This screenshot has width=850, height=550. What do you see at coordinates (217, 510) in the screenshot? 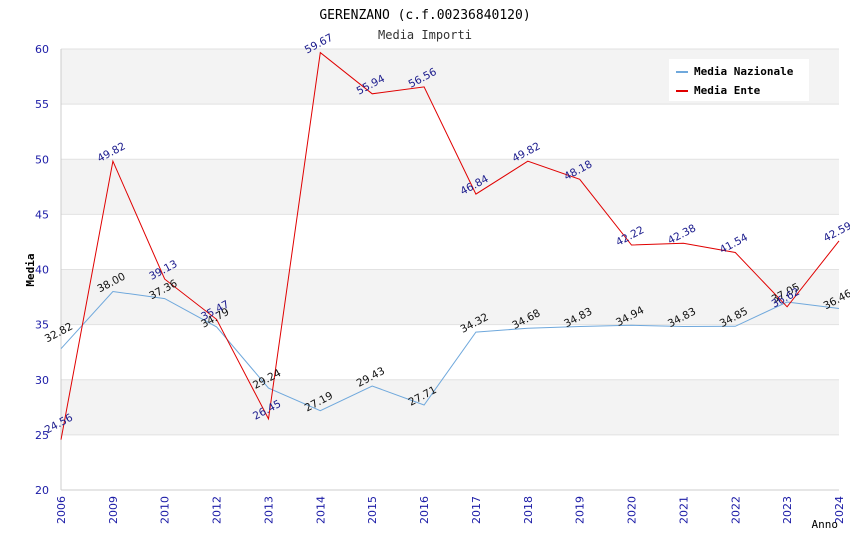
I see `x-tick-label-2012: 2012` at bounding box center [217, 510].